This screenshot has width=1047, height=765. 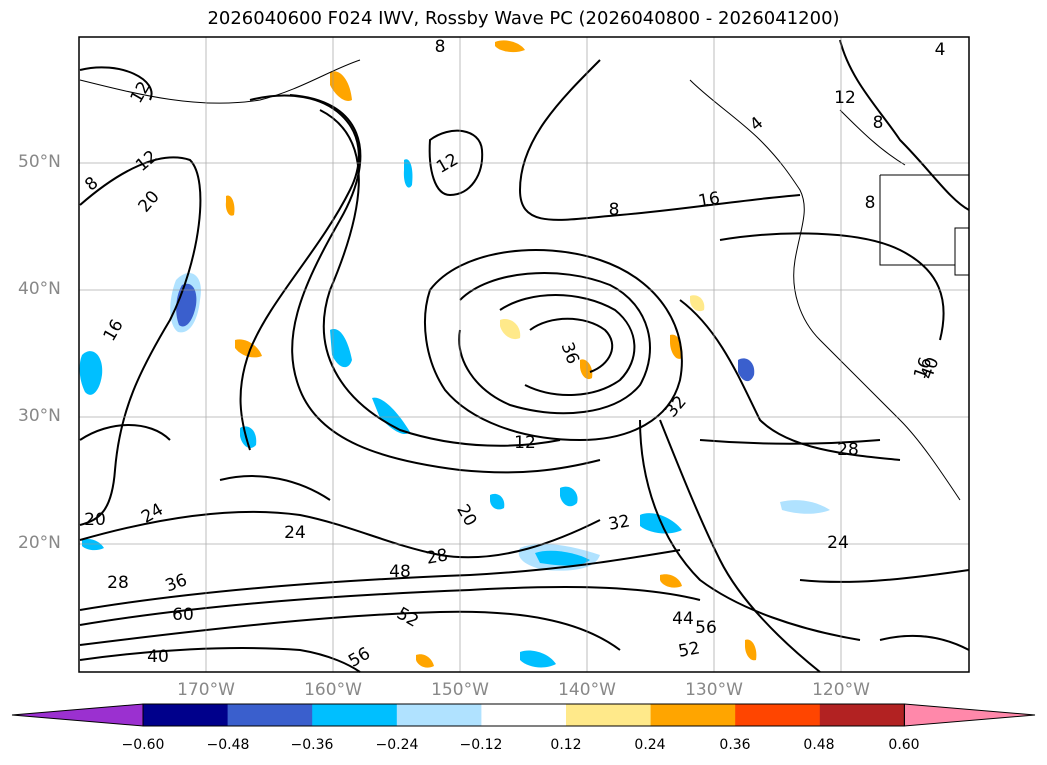 I want to click on contour-label: 56, so click(x=706, y=628).